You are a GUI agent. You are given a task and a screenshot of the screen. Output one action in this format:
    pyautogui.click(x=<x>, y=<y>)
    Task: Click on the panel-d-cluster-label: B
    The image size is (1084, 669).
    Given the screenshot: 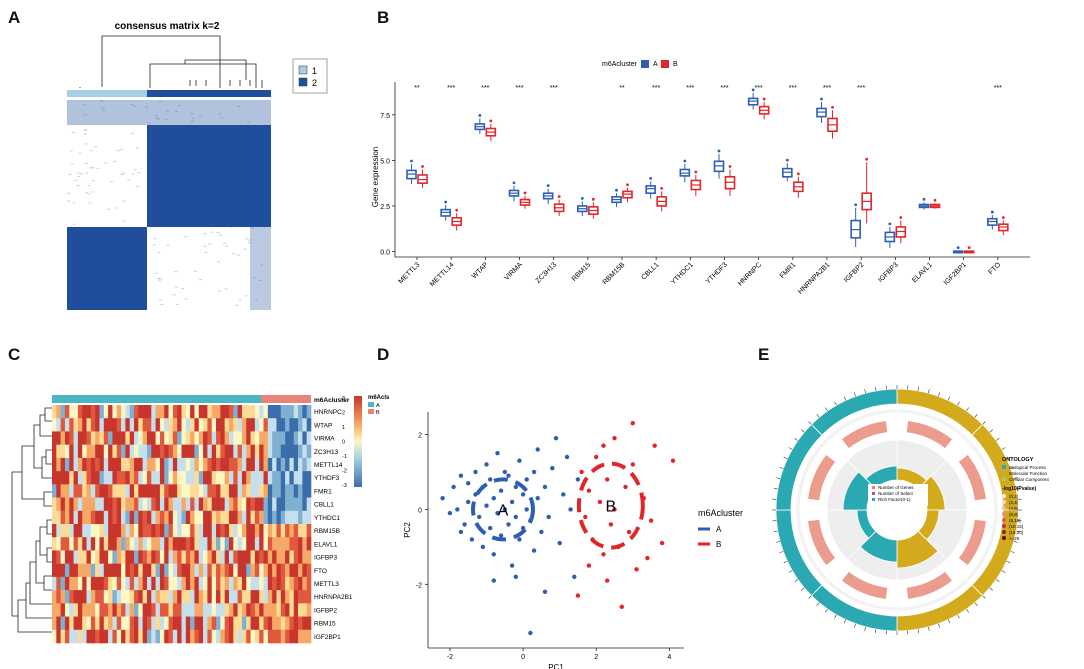 What is the action you would take?
    pyautogui.click(x=611, y=507)
    